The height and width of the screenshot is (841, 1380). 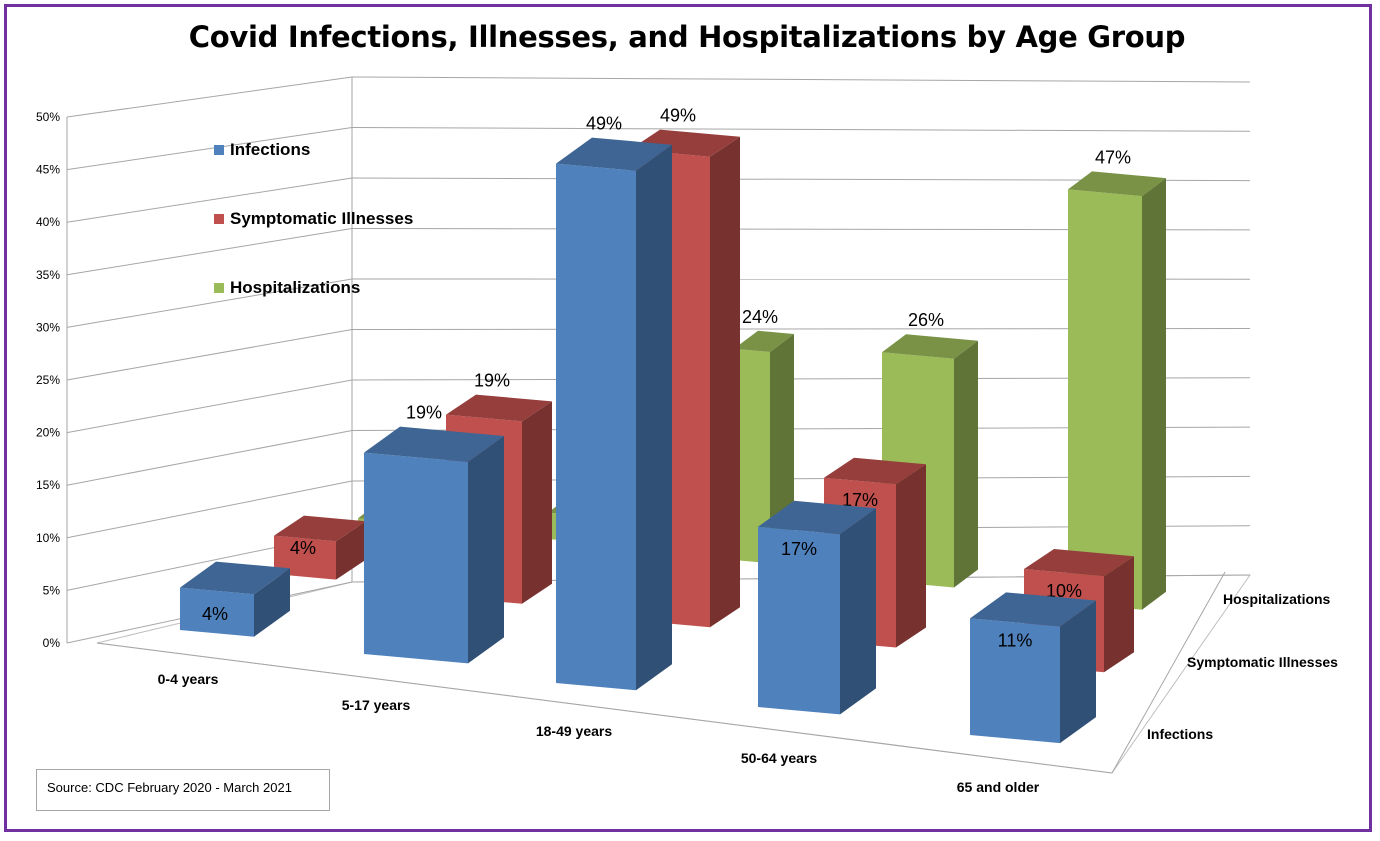 What do you see at coordinates (52, 643) in the screenshot?
I see `y-tick-label: 0%` at bounding box center [52, 643].